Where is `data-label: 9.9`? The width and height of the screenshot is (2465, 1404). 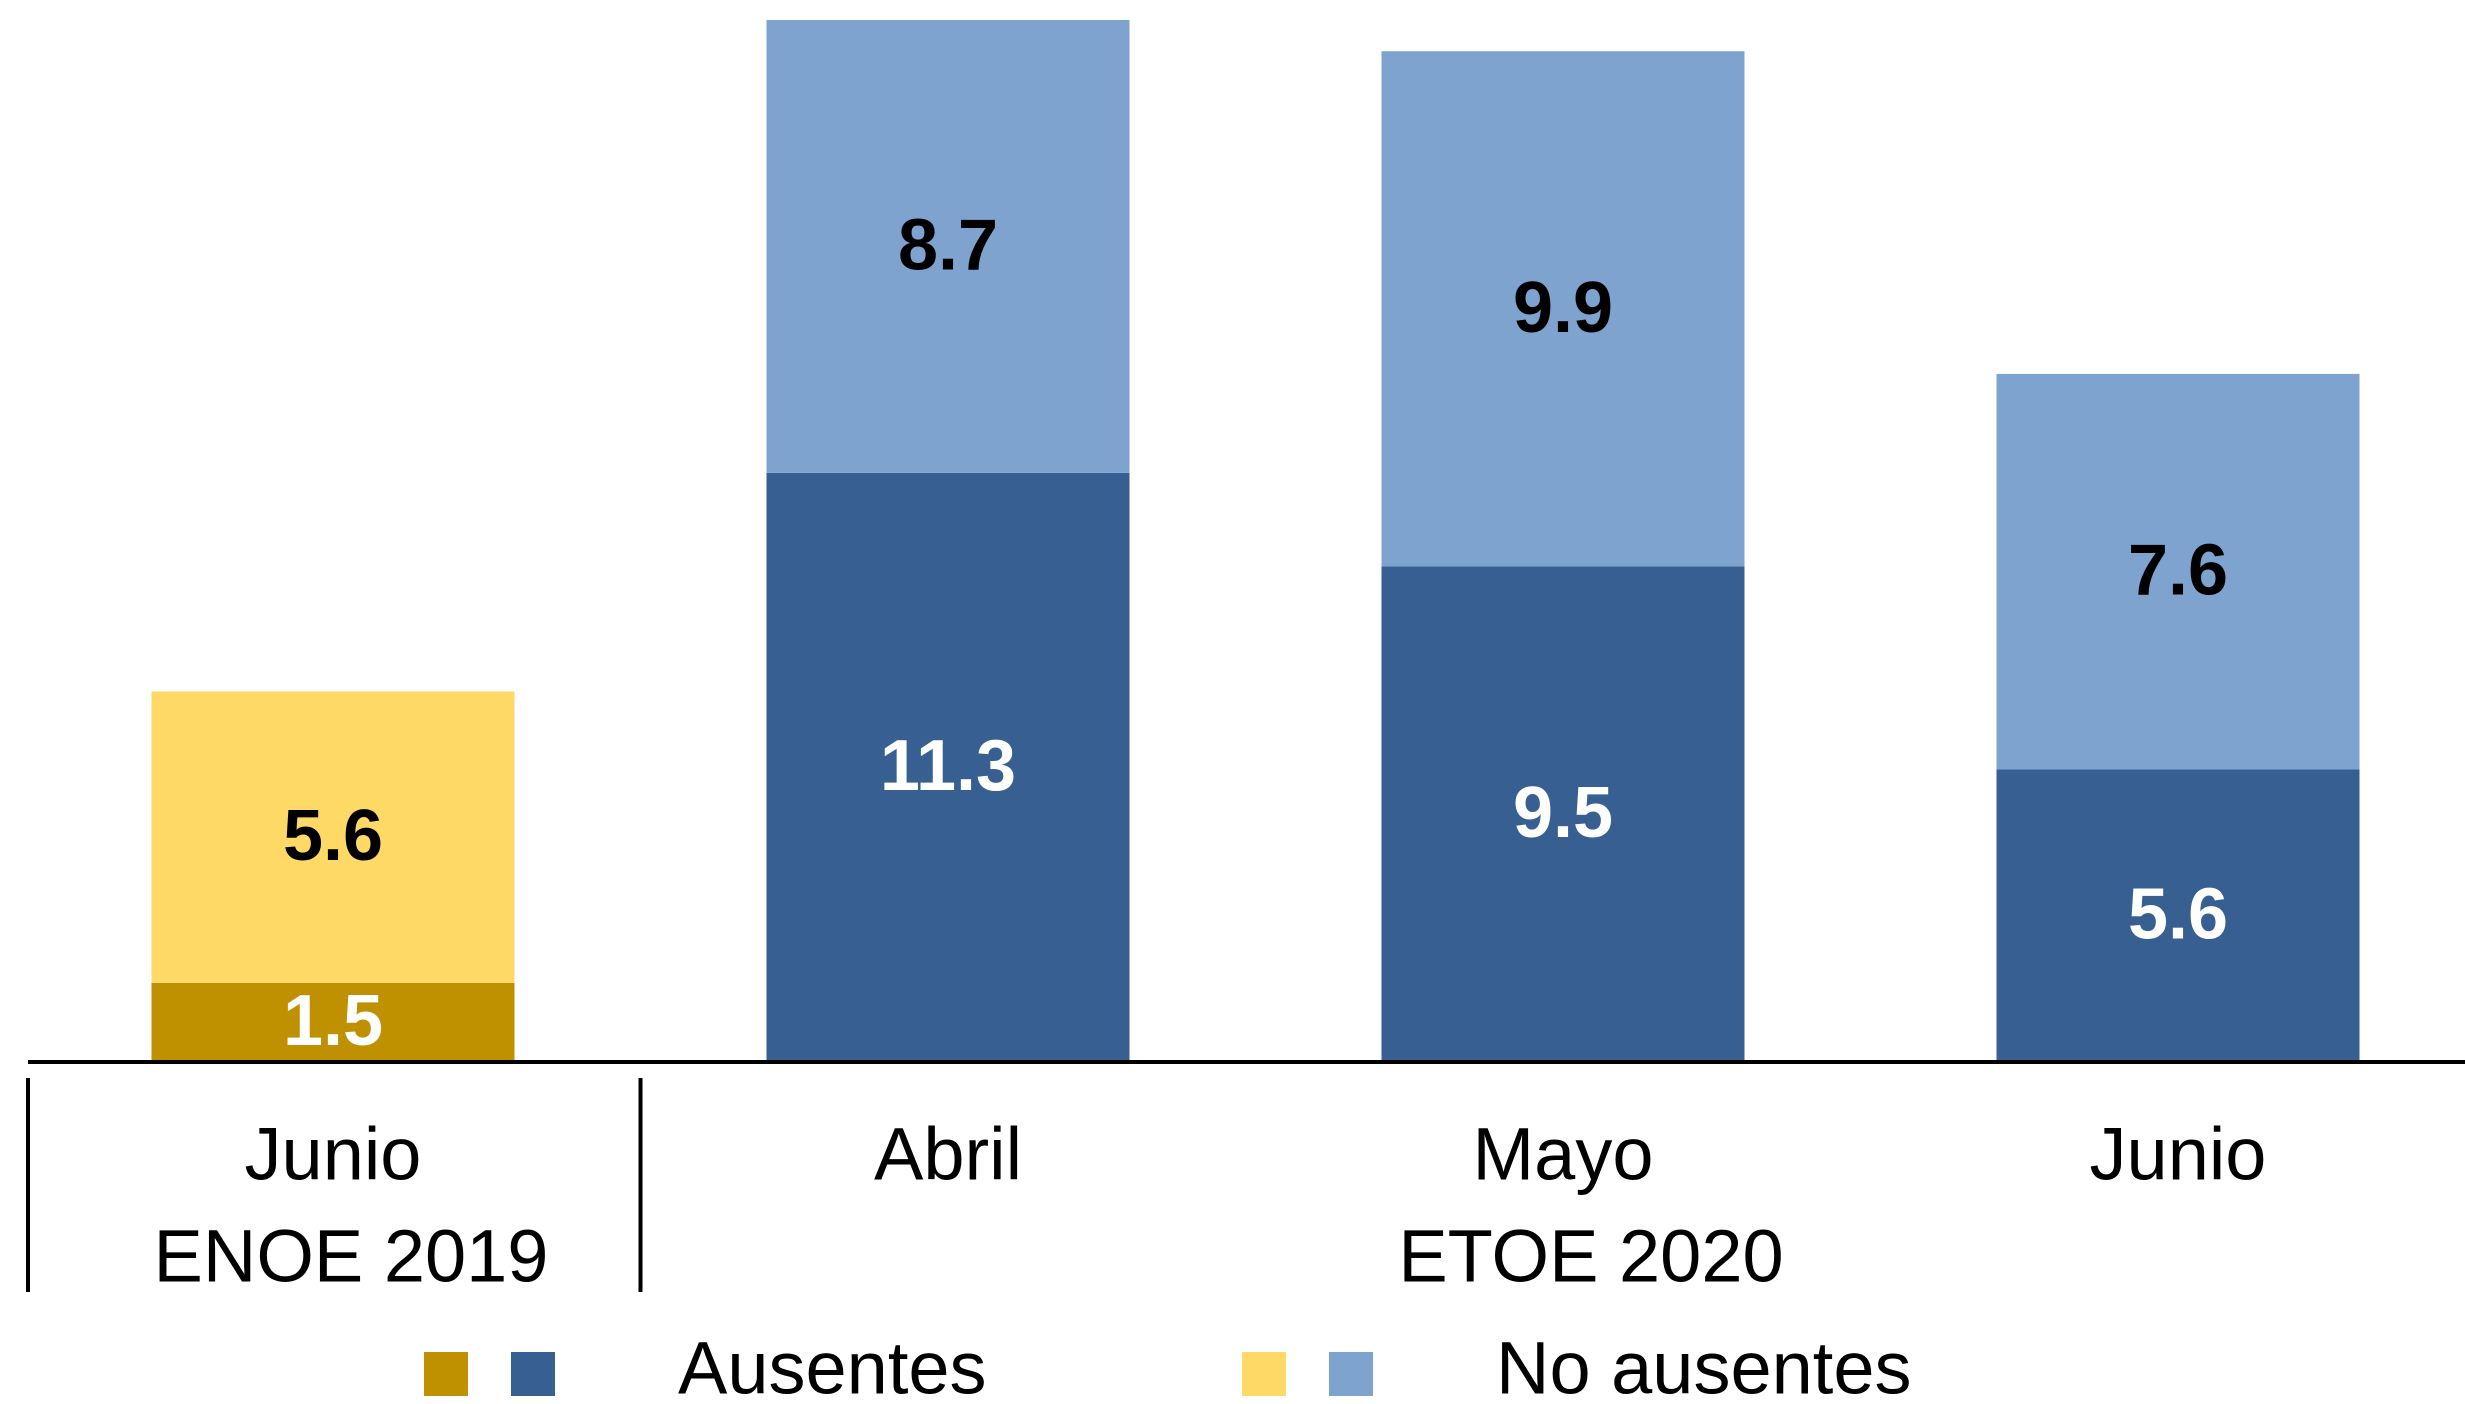 data-label: 9.9 is located at coordinates (1563, 308).